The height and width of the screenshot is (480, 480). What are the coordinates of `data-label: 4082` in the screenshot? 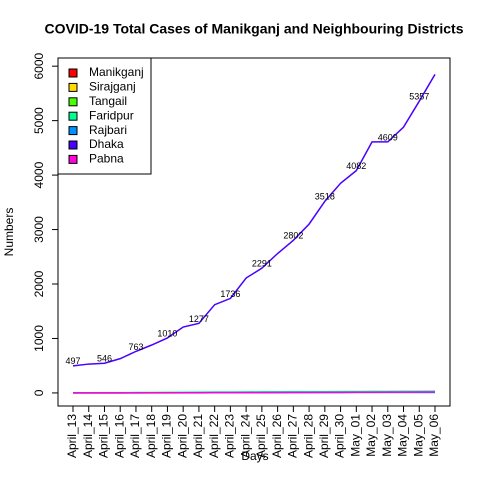 It's located at (356, 166).